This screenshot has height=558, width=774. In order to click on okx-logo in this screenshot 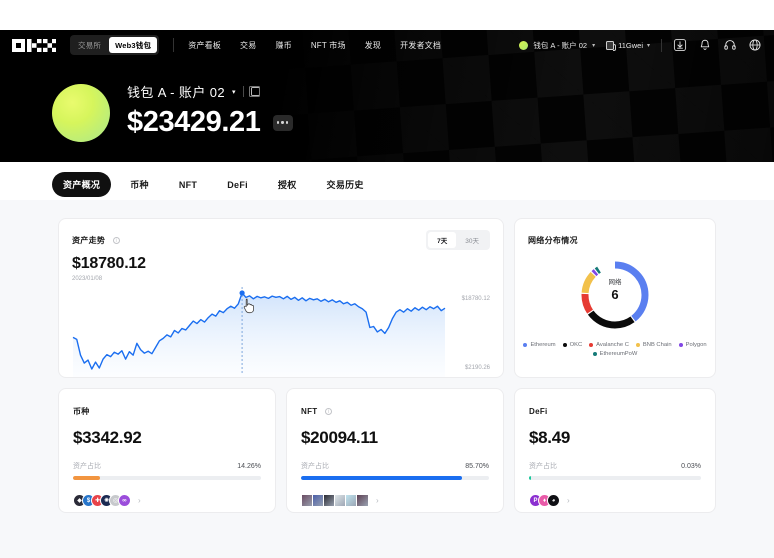, I will do `click(34, 45)`.